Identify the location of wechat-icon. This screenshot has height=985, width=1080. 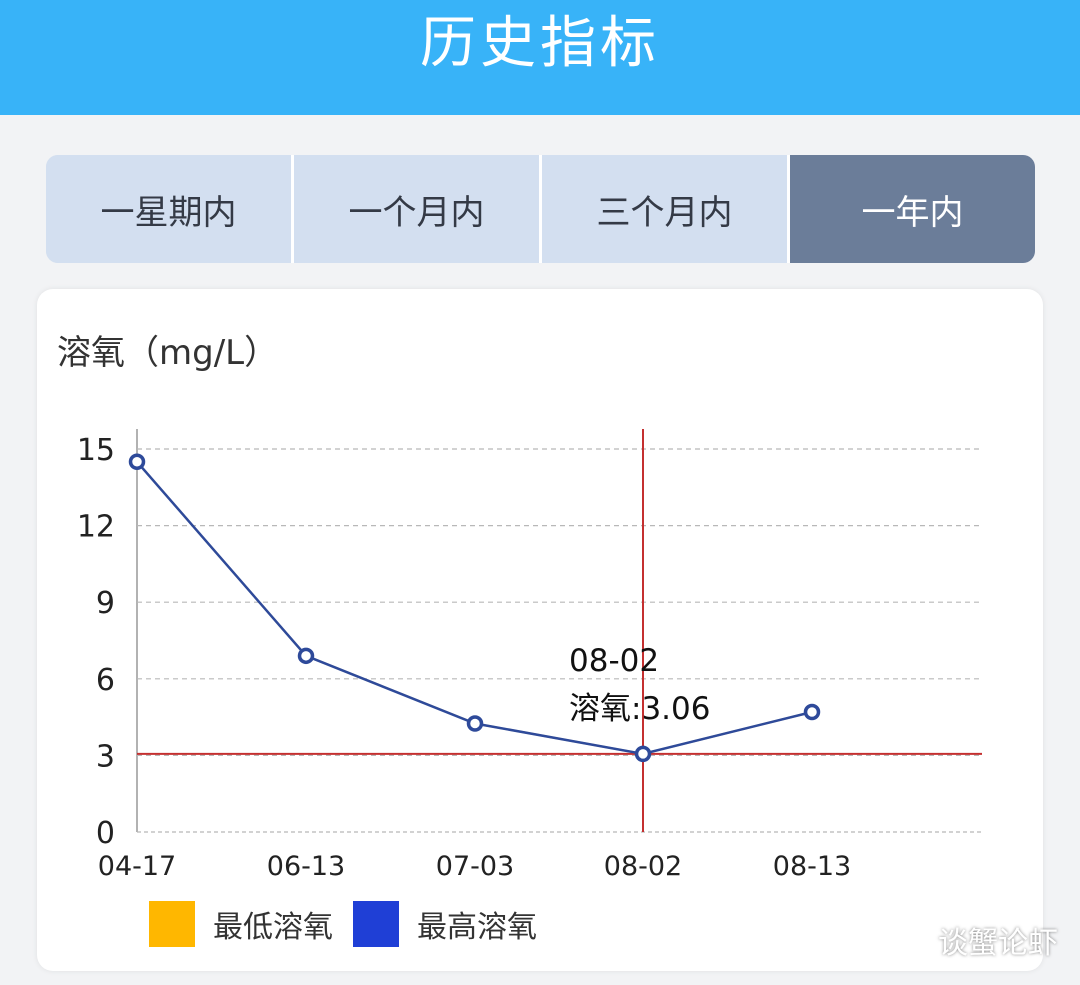
(905, 940).